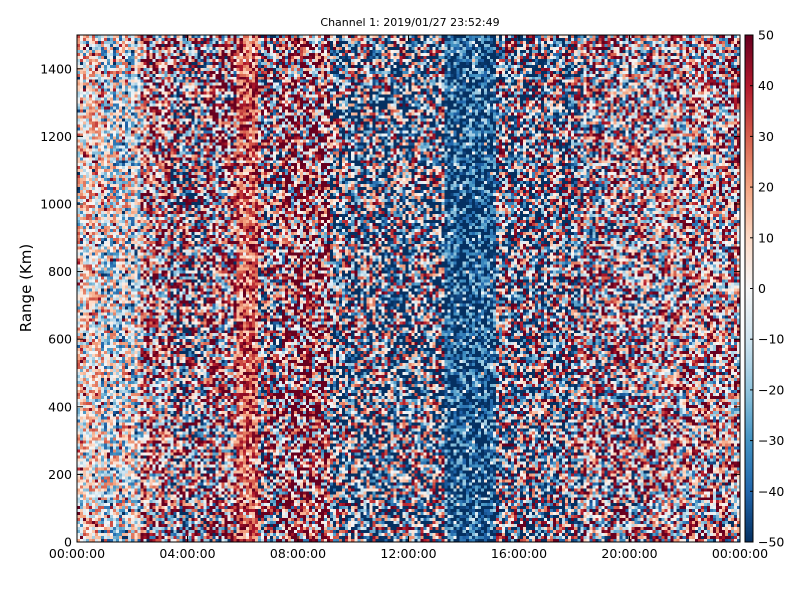 This screenshot has height=600, width=800. What do you see at coordinates (56, 204) in the screenshot?
I see `y-tick-label: 1000` at bounding box center [56, 204].